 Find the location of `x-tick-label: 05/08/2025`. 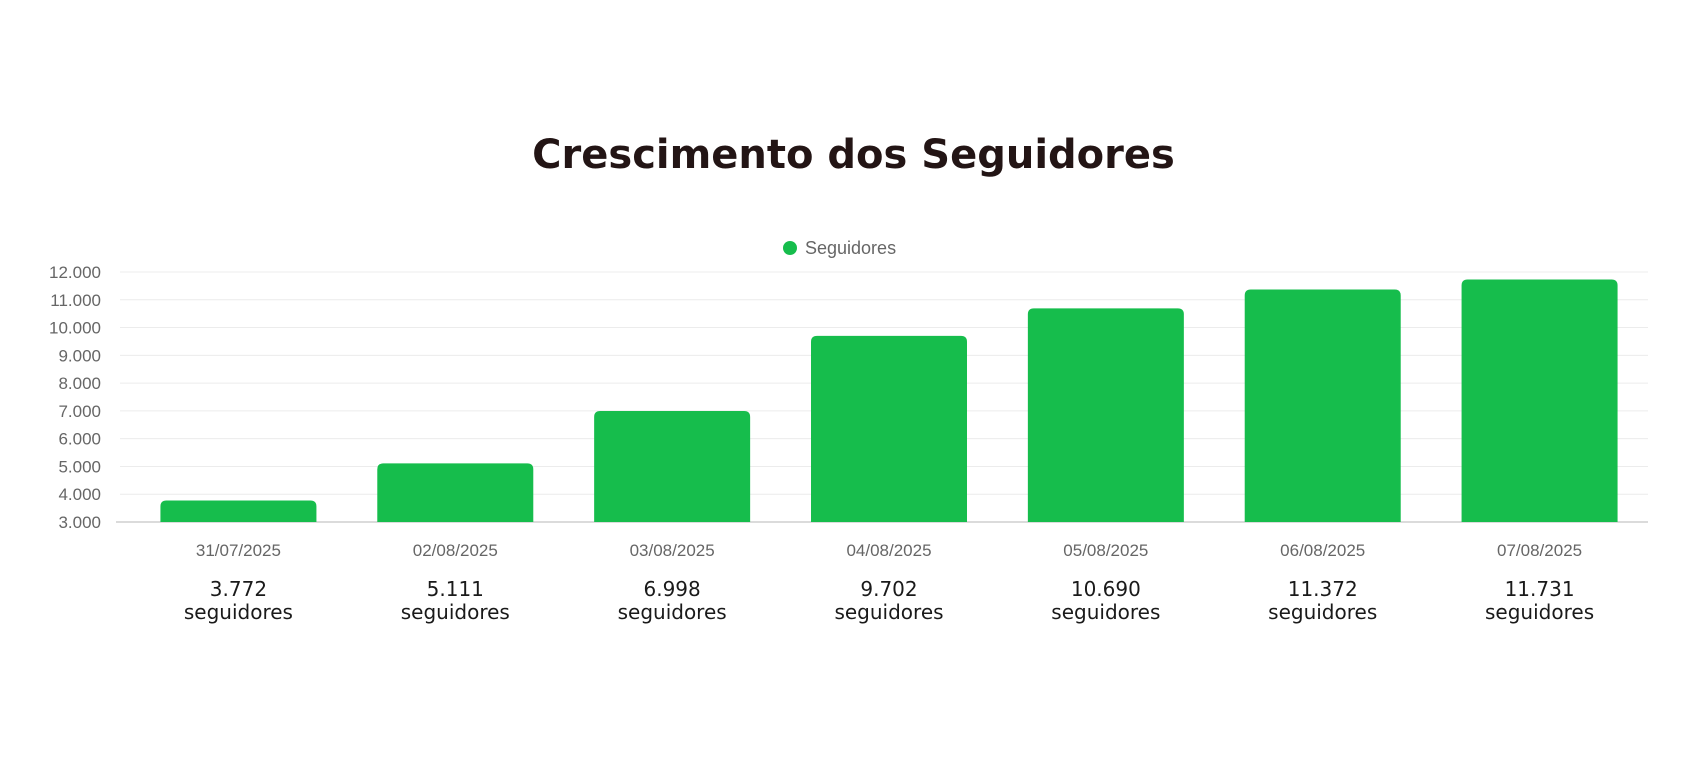

x-tick-label: 05/08/2025 is located at coordinates (1105, 550).